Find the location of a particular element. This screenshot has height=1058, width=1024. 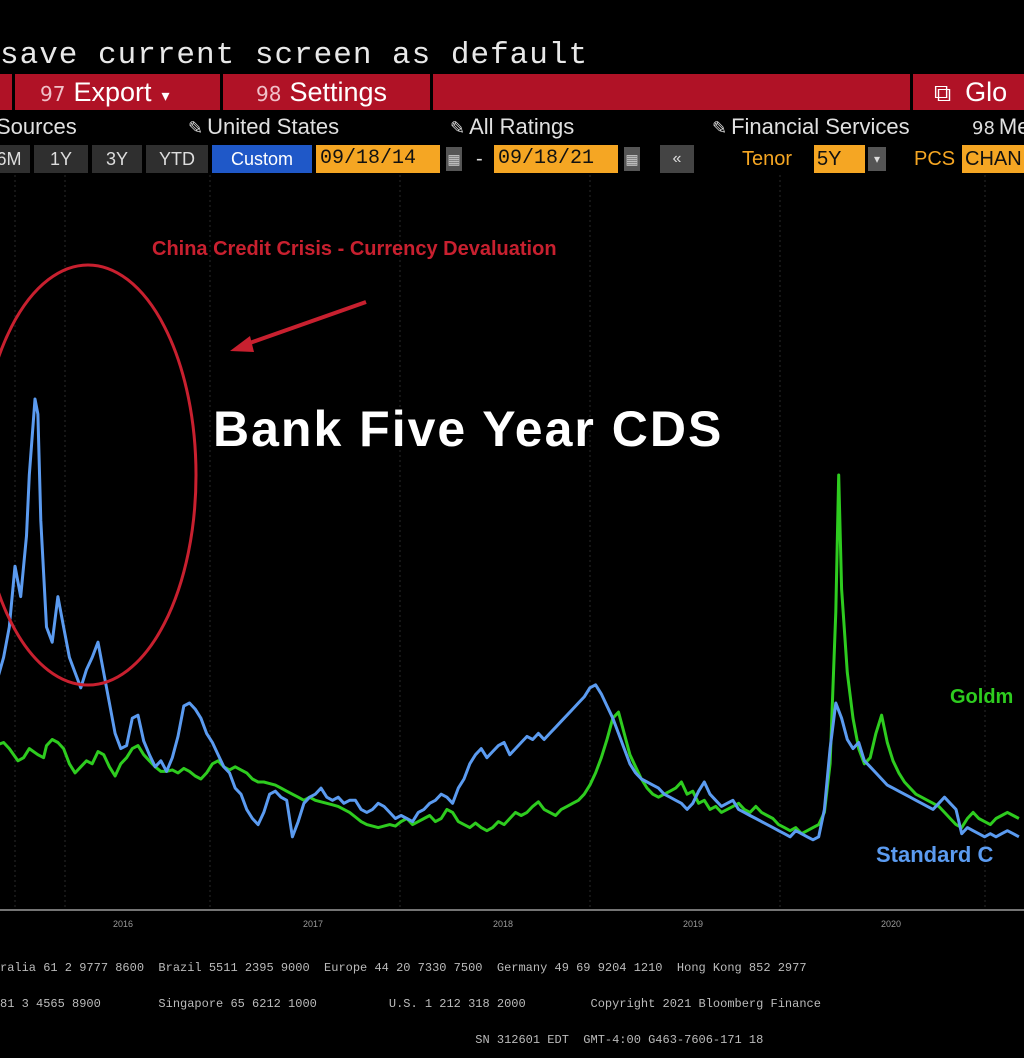

filter-ratings: ✎ All Ratings is located at coordinates (512, 128).